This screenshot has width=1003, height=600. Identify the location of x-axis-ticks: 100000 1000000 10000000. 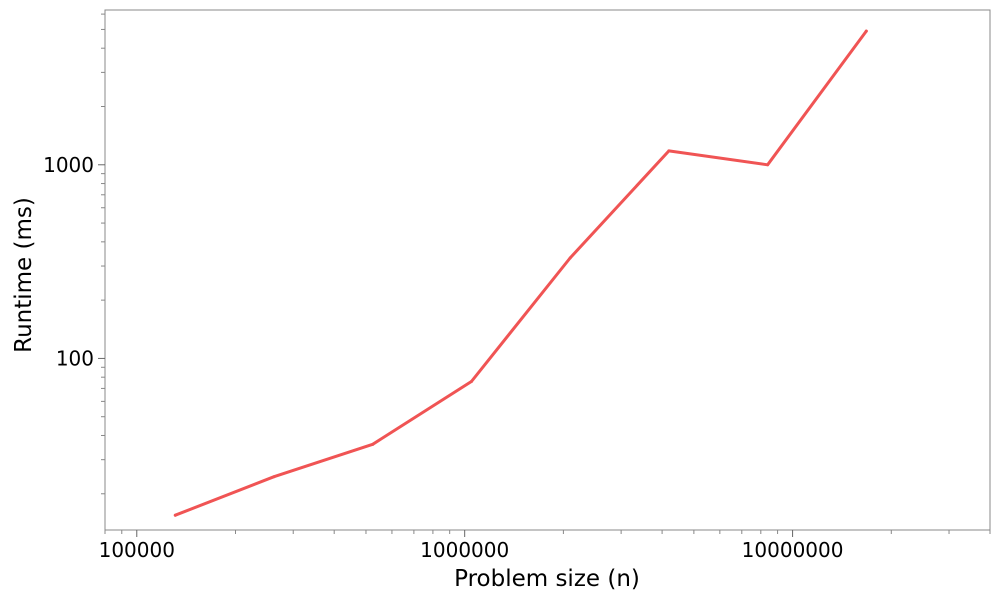
(471, 546).